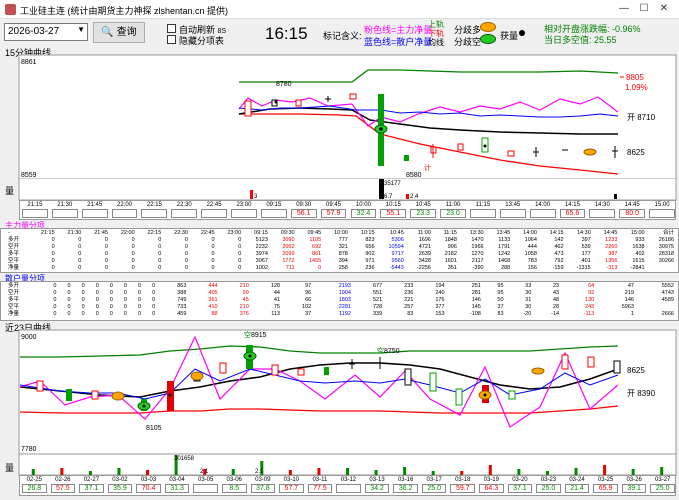  What do you see at coordinates (504, 247) in the screenshot?
I see `table-cell: 1791` at bounding box center [504, 247].